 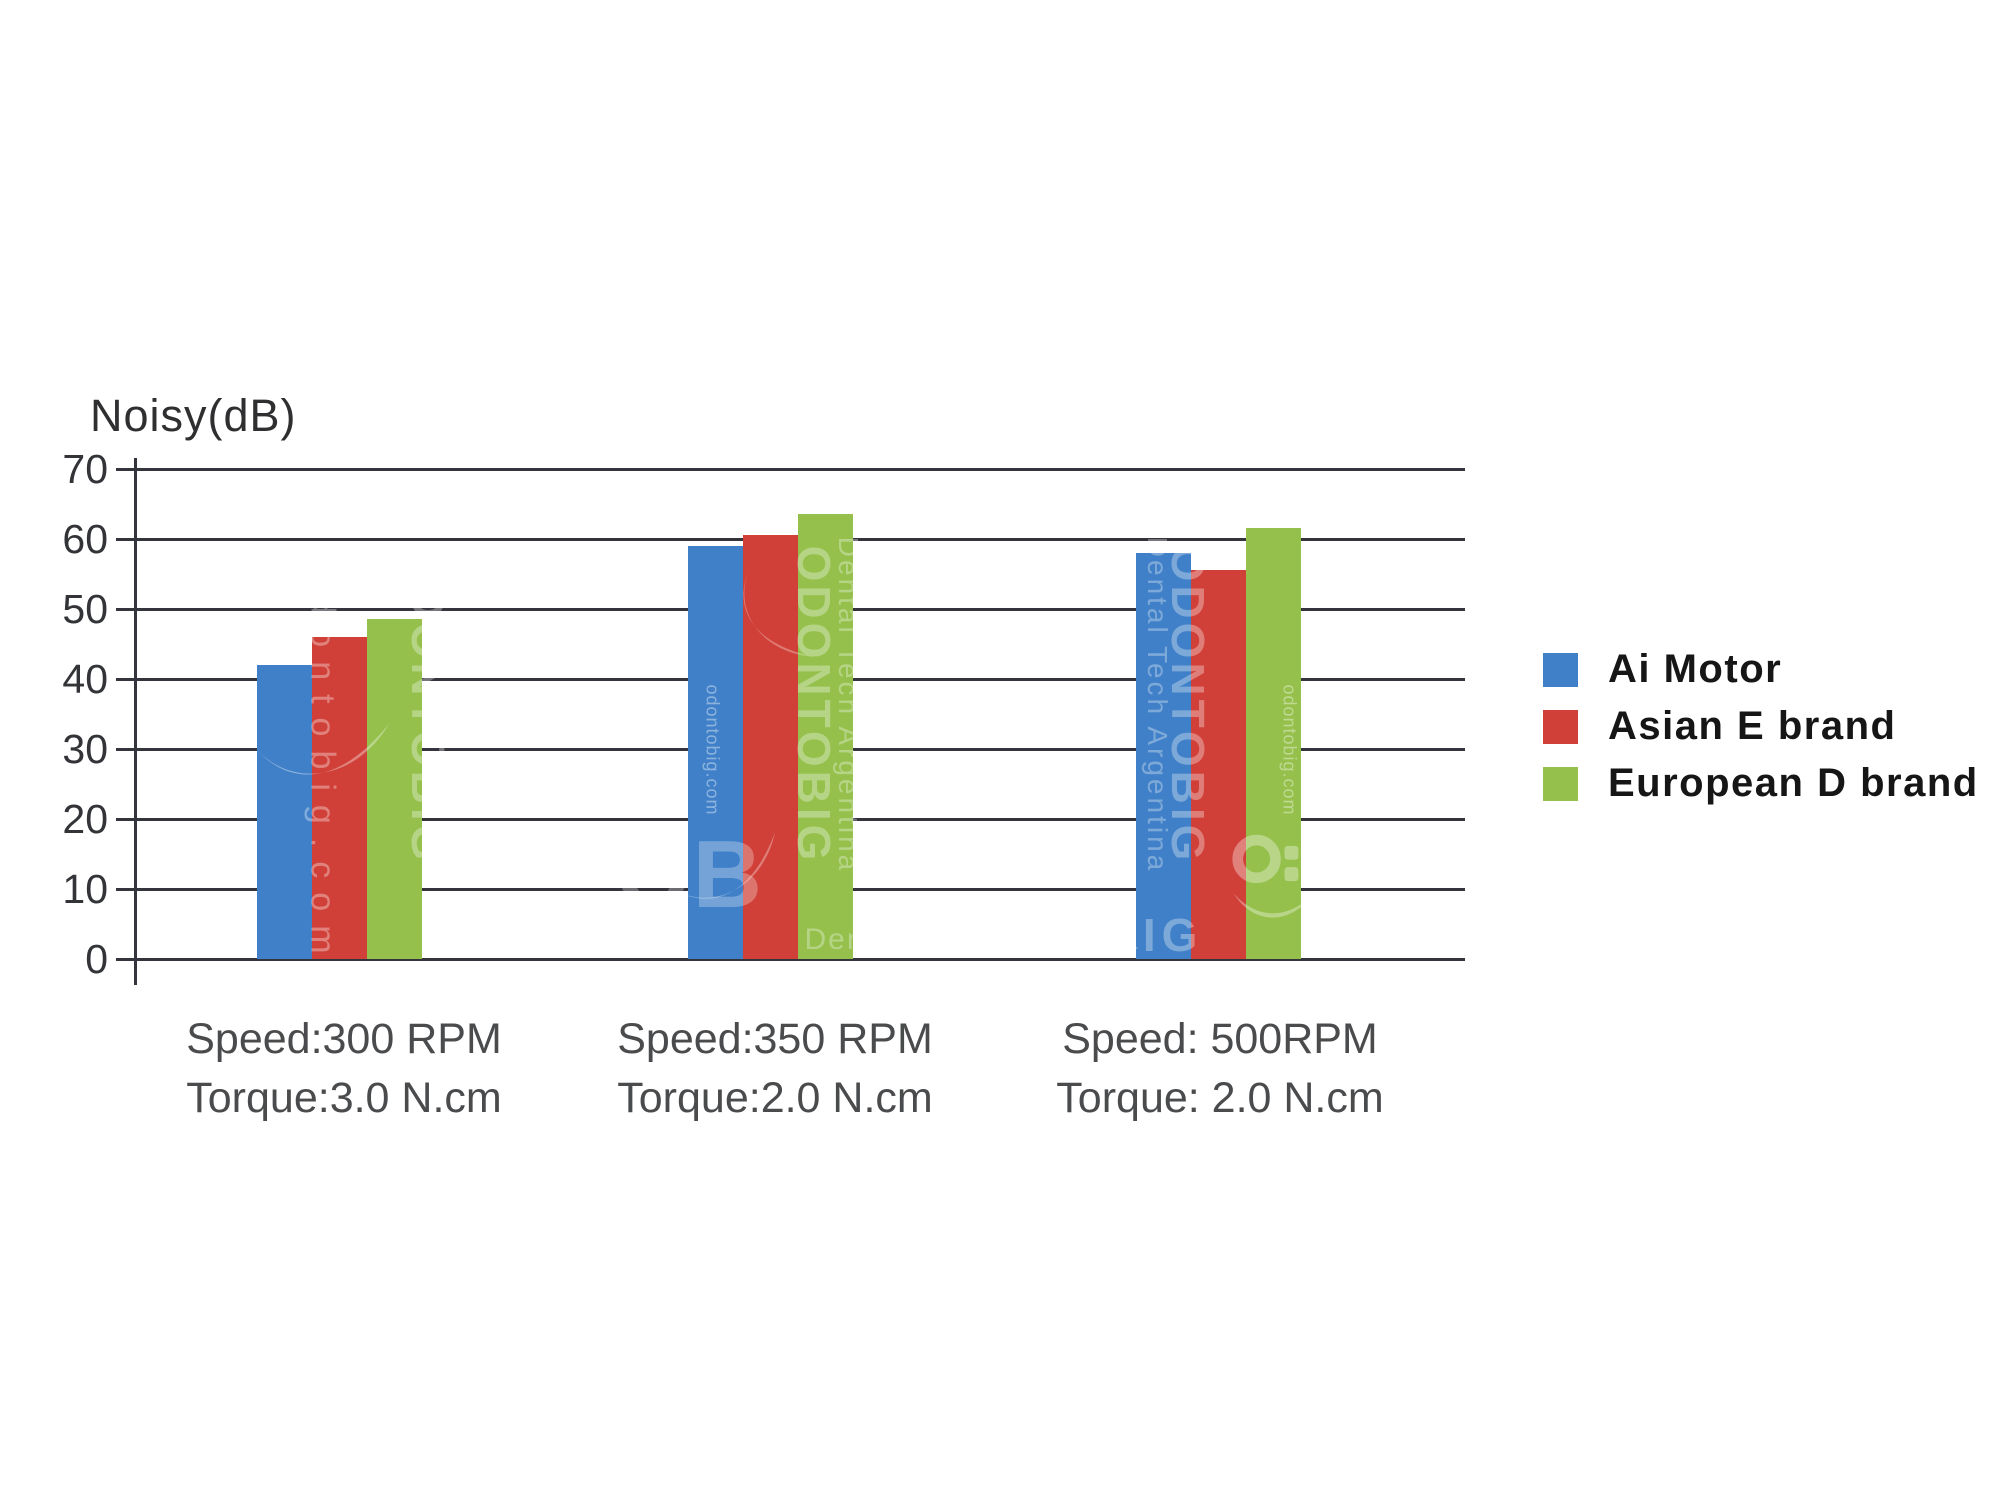 I want to click on bar-group-label: Speed:300 RPM Torque:3.0 N.cm, so click(x=344, y=1069).